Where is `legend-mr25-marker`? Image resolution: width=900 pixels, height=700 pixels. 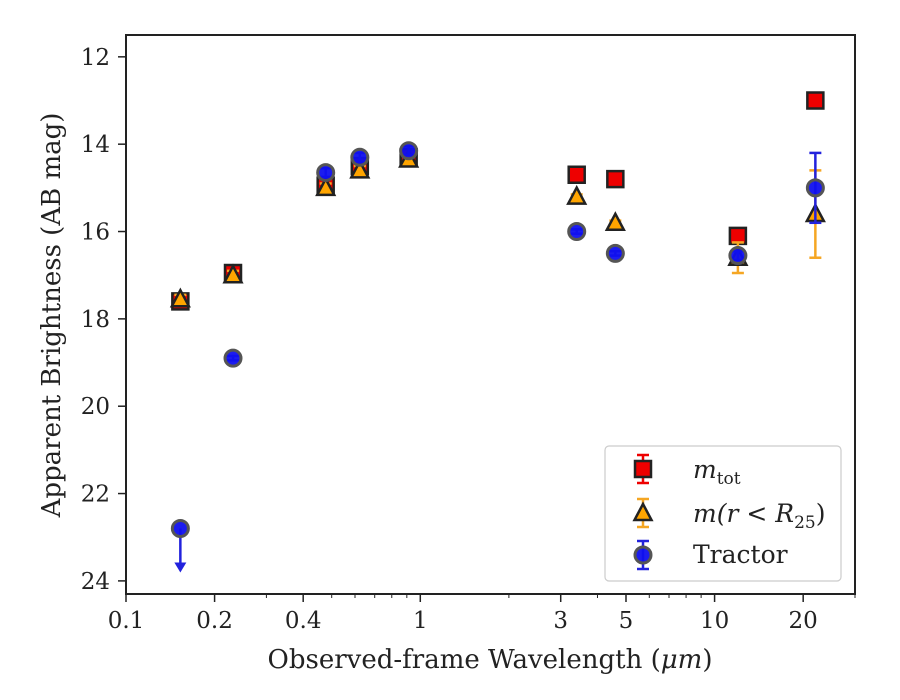 legend-mr25-marker is located at coordinates (643, 511).